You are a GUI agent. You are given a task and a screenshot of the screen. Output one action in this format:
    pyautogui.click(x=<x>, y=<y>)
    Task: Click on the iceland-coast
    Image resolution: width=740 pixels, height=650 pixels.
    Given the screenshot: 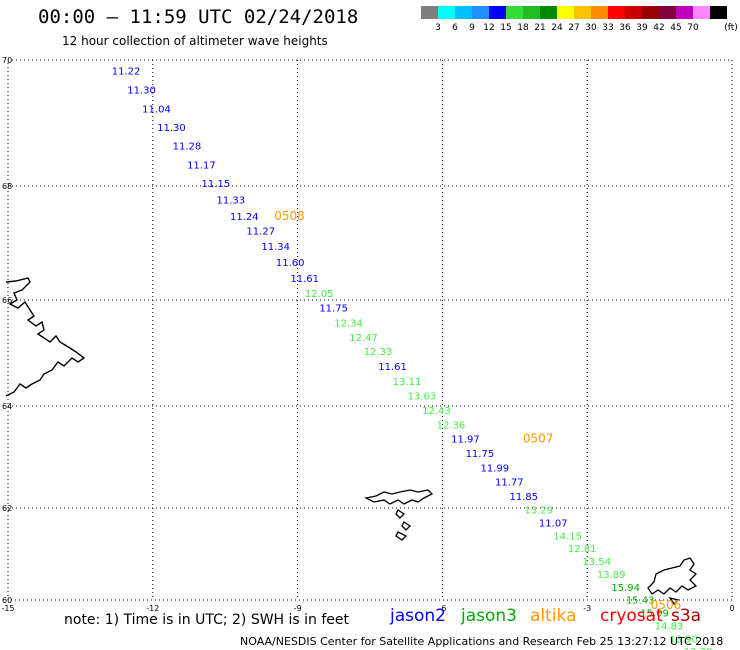 What is the action you would take?
    pyautogui.click(x=45, y=337)
    